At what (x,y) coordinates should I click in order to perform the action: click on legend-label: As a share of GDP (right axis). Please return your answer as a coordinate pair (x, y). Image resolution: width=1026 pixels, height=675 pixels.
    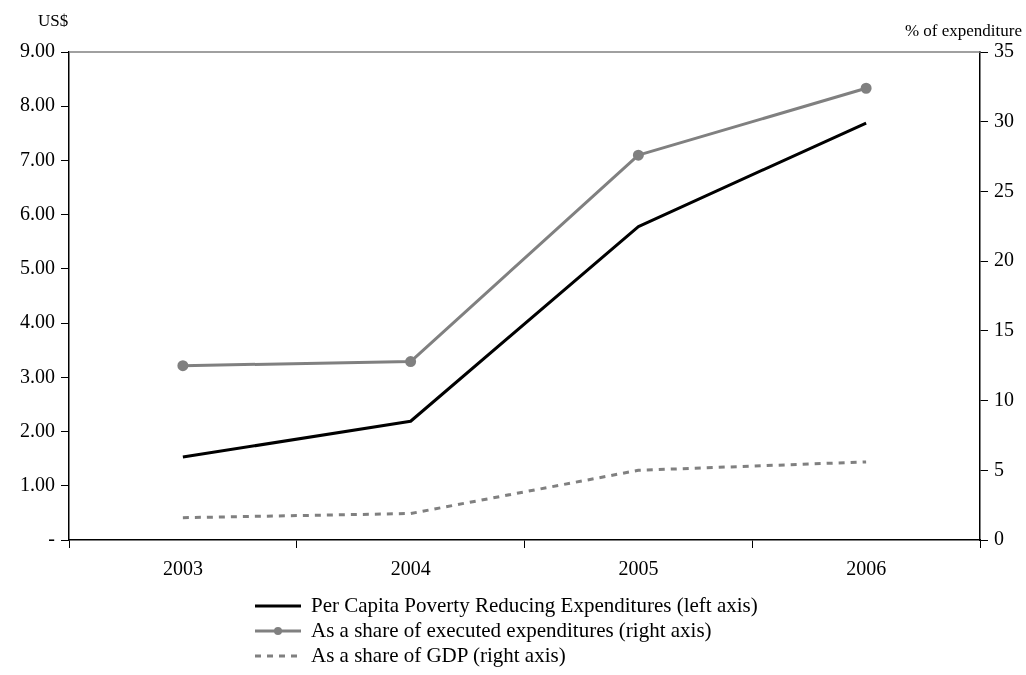
    Looking at the image, I should click on (438, 655).